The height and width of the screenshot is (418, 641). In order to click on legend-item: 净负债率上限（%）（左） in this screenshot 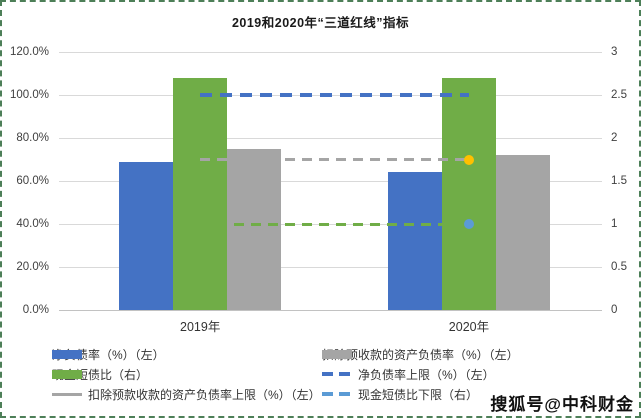, I will do `click(420, 374)`.